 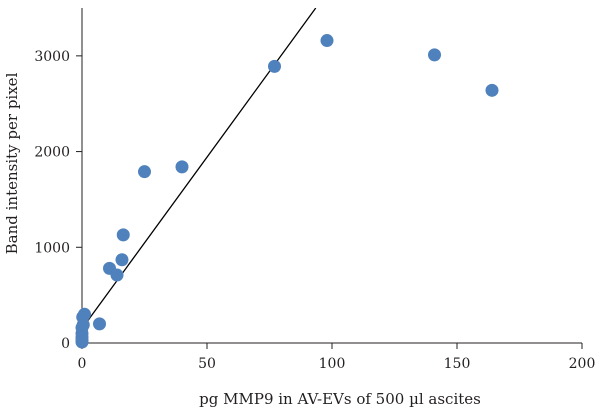 I want to click on y-tick-label: 3000, so click(x=52, y=57).